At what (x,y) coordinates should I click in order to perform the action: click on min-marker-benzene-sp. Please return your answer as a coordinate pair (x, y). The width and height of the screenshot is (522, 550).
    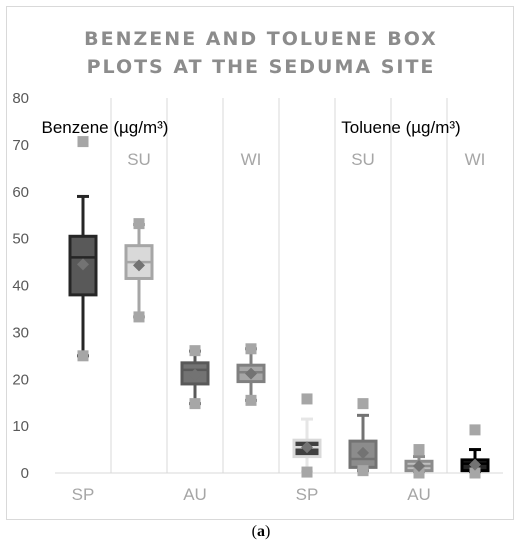
    Looking at the image, I should click on (83, 356).